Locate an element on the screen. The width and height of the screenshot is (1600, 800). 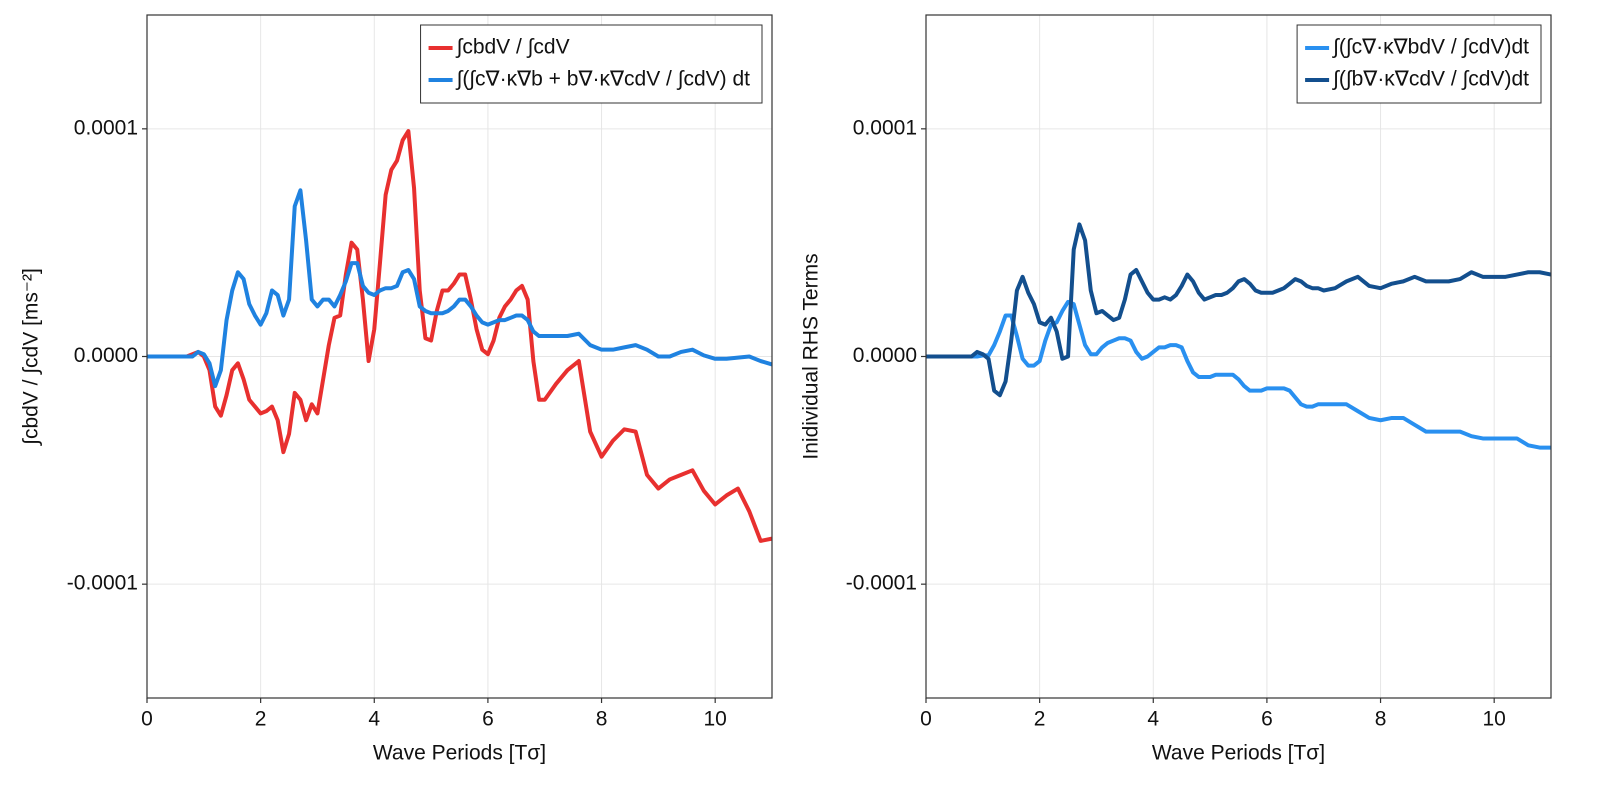
legend-label: ∫(∫c∇·κ∇b + b∇·κ∇cdV / ∫cdV) dt is located at coordinates (603, 79).